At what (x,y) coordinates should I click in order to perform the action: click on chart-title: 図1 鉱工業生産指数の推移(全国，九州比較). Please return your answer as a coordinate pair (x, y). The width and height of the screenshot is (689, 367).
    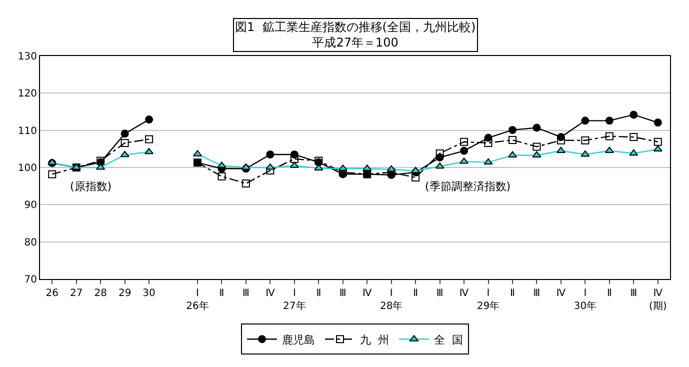
    Looking at the image, I should click on (355, 27).